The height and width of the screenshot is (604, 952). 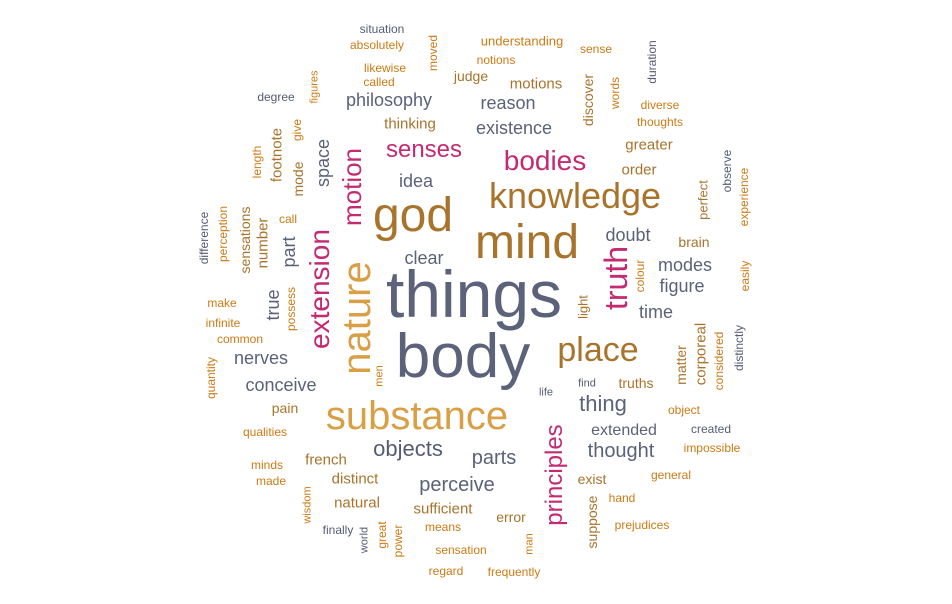 What do you see at coordinates (319, 289) in the screenshot?
I see `word-extension: extension` at bounding box center [319, 289].